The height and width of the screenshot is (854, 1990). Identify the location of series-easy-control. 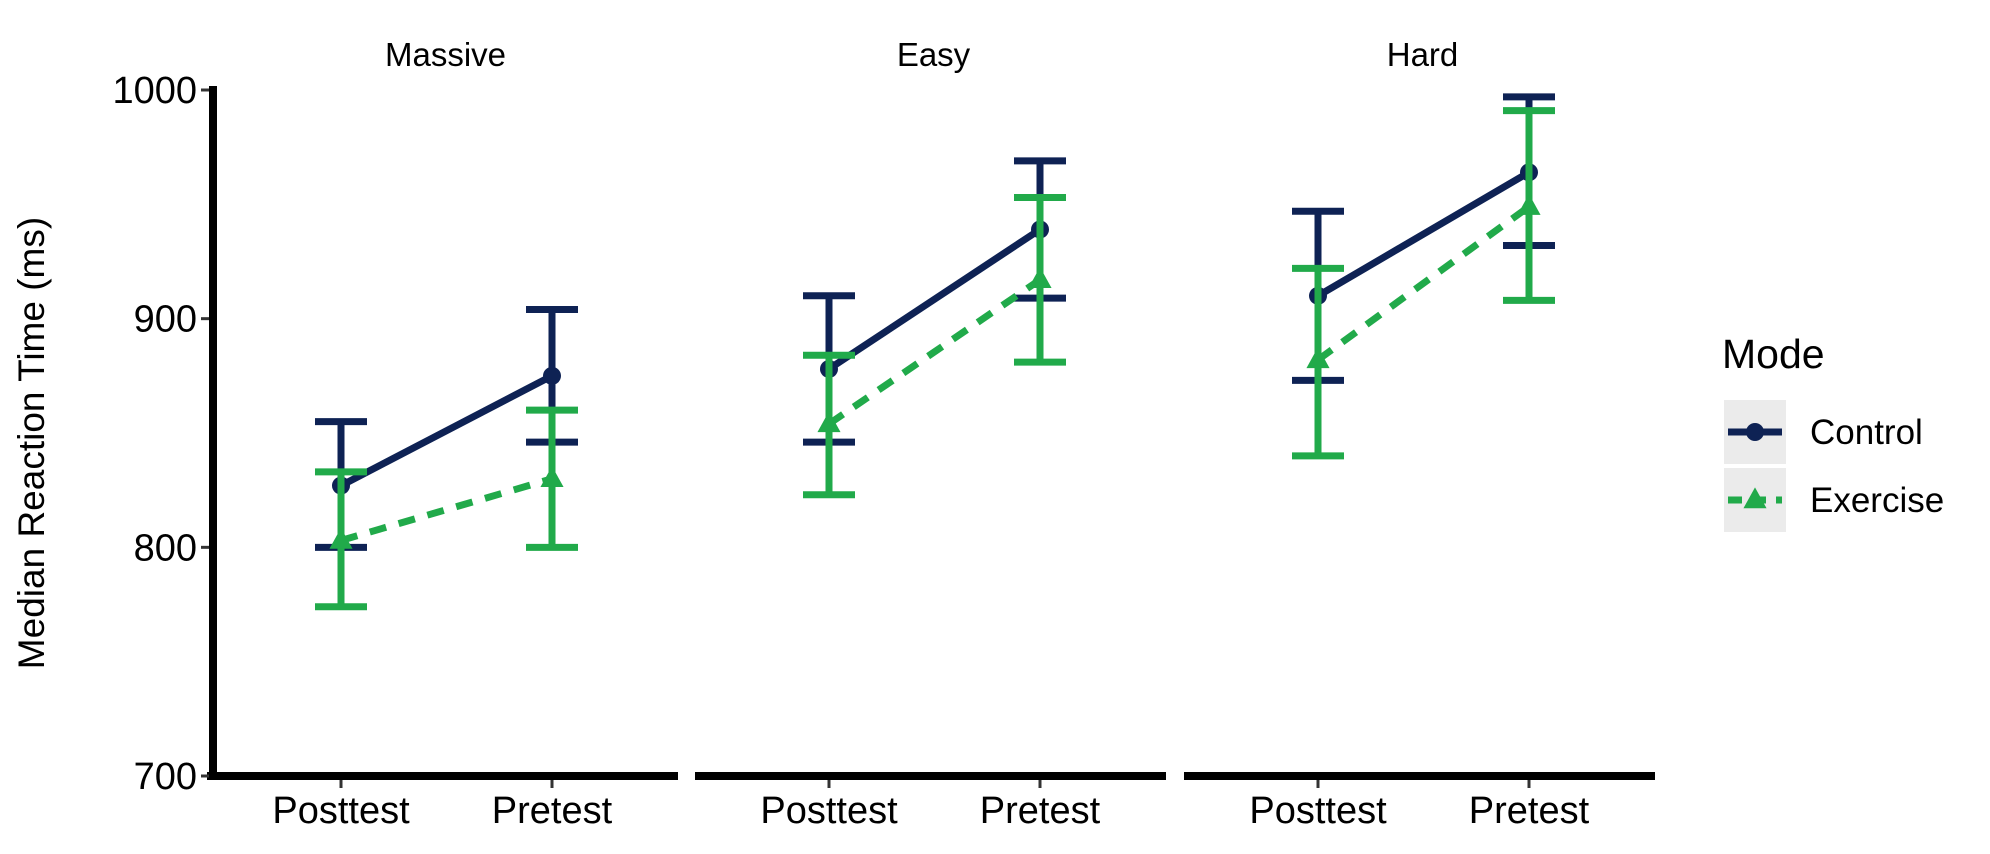
(934, 301).